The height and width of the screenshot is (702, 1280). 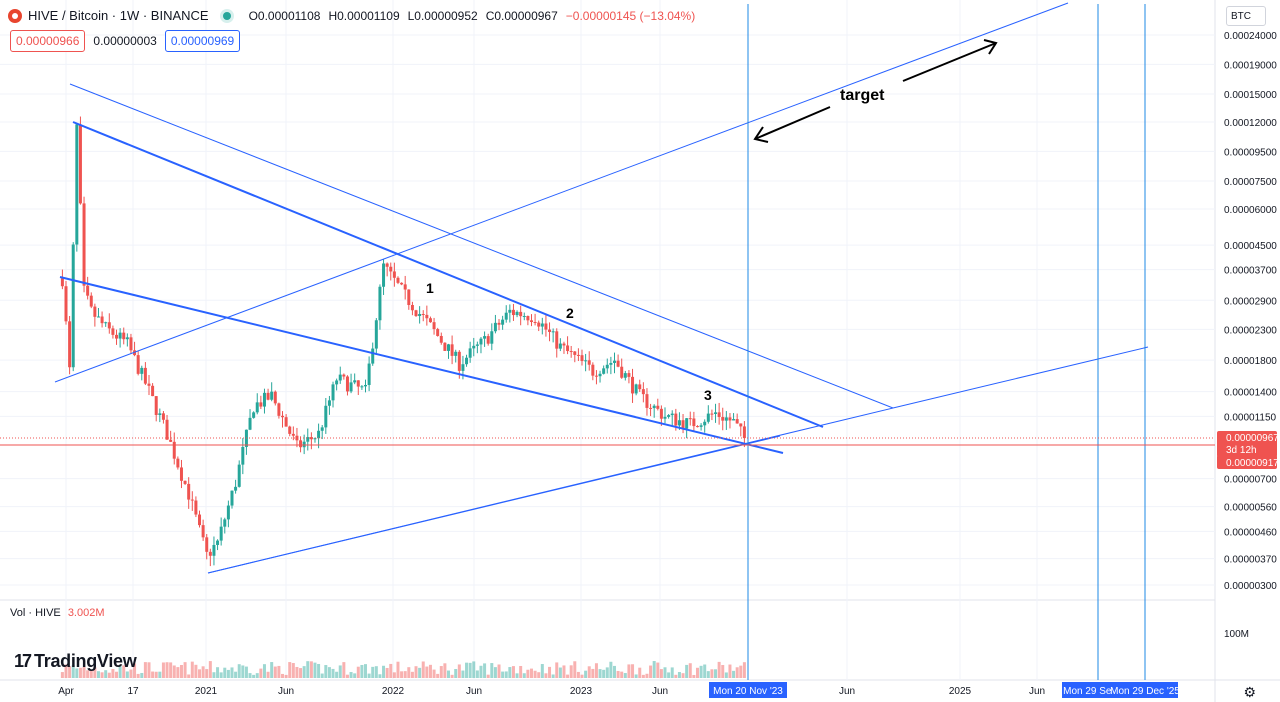 What do you see at coordinates (1250, 417) in the screenshot?
I see `price-tick-label: 0.00001150` at bounding box center [1250, 417].